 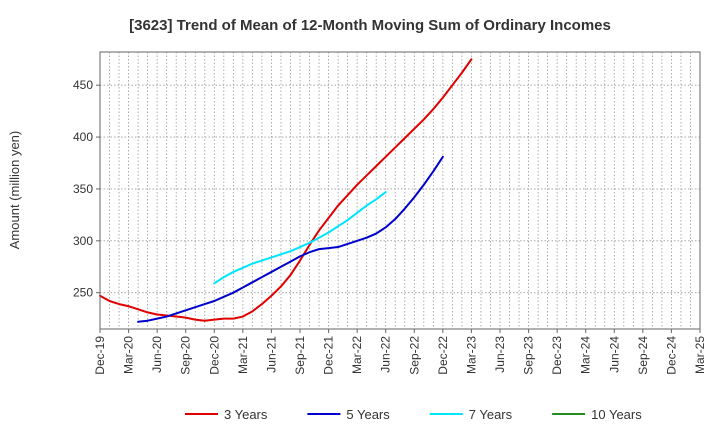 I want to click on x-tick-label: Sep-24, so click(x=643, y=355).